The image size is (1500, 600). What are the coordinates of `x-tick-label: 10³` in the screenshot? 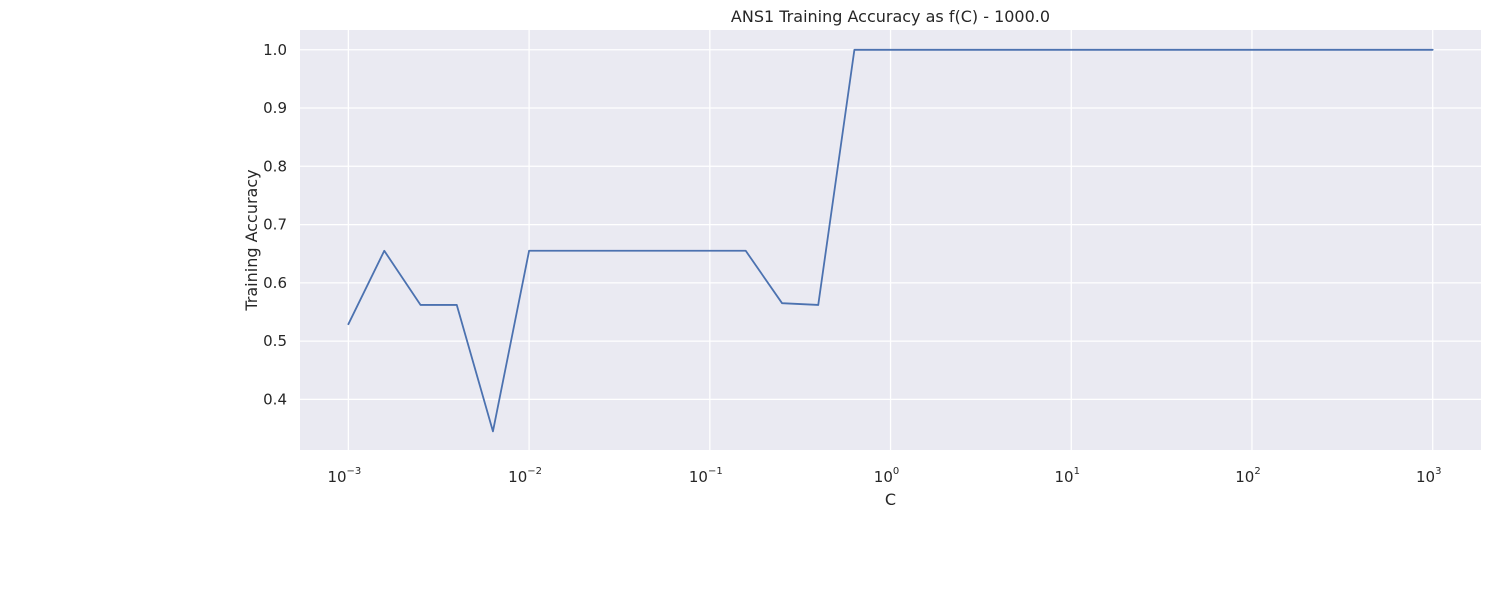 It's located at (1428, 476).